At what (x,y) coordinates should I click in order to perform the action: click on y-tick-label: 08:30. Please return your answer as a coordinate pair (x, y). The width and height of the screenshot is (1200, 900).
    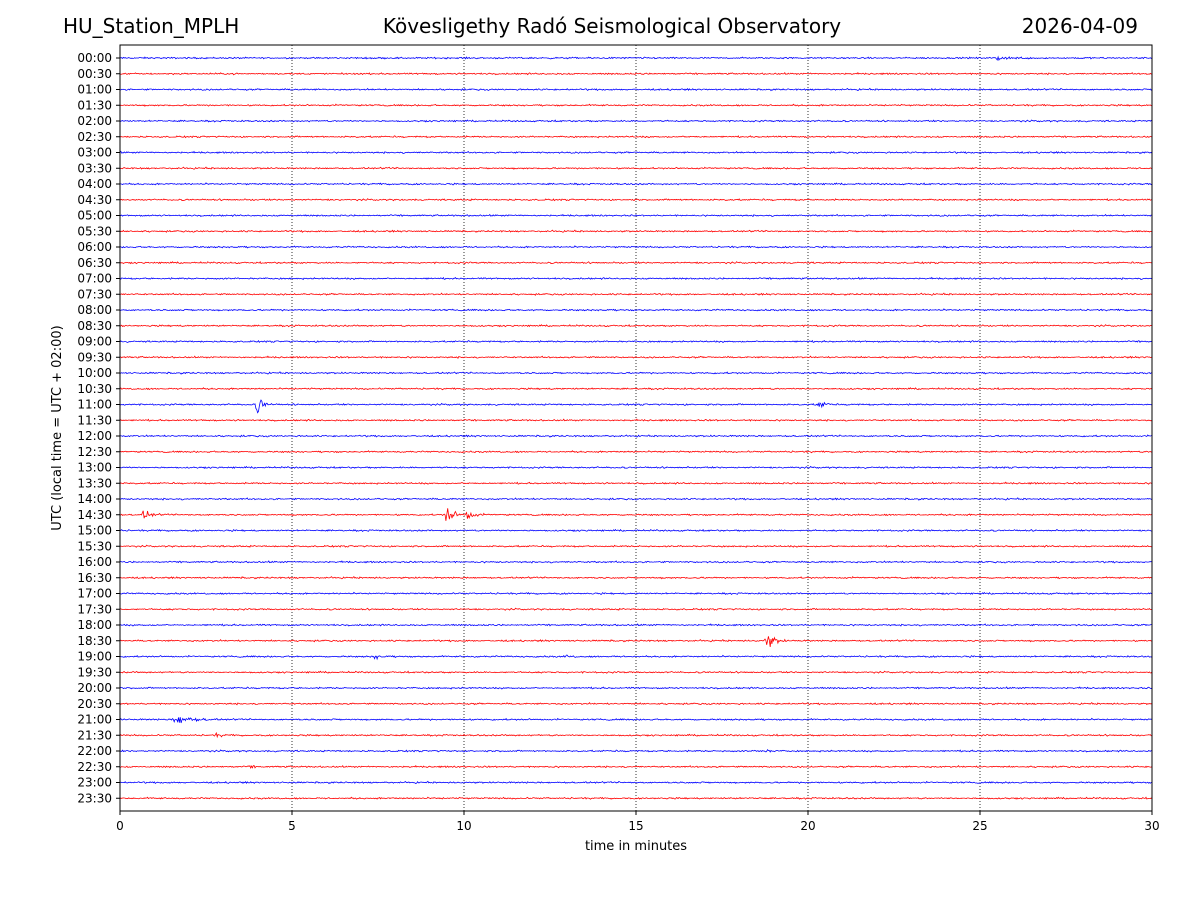
    Looking at the image, I should click on (94, 326).